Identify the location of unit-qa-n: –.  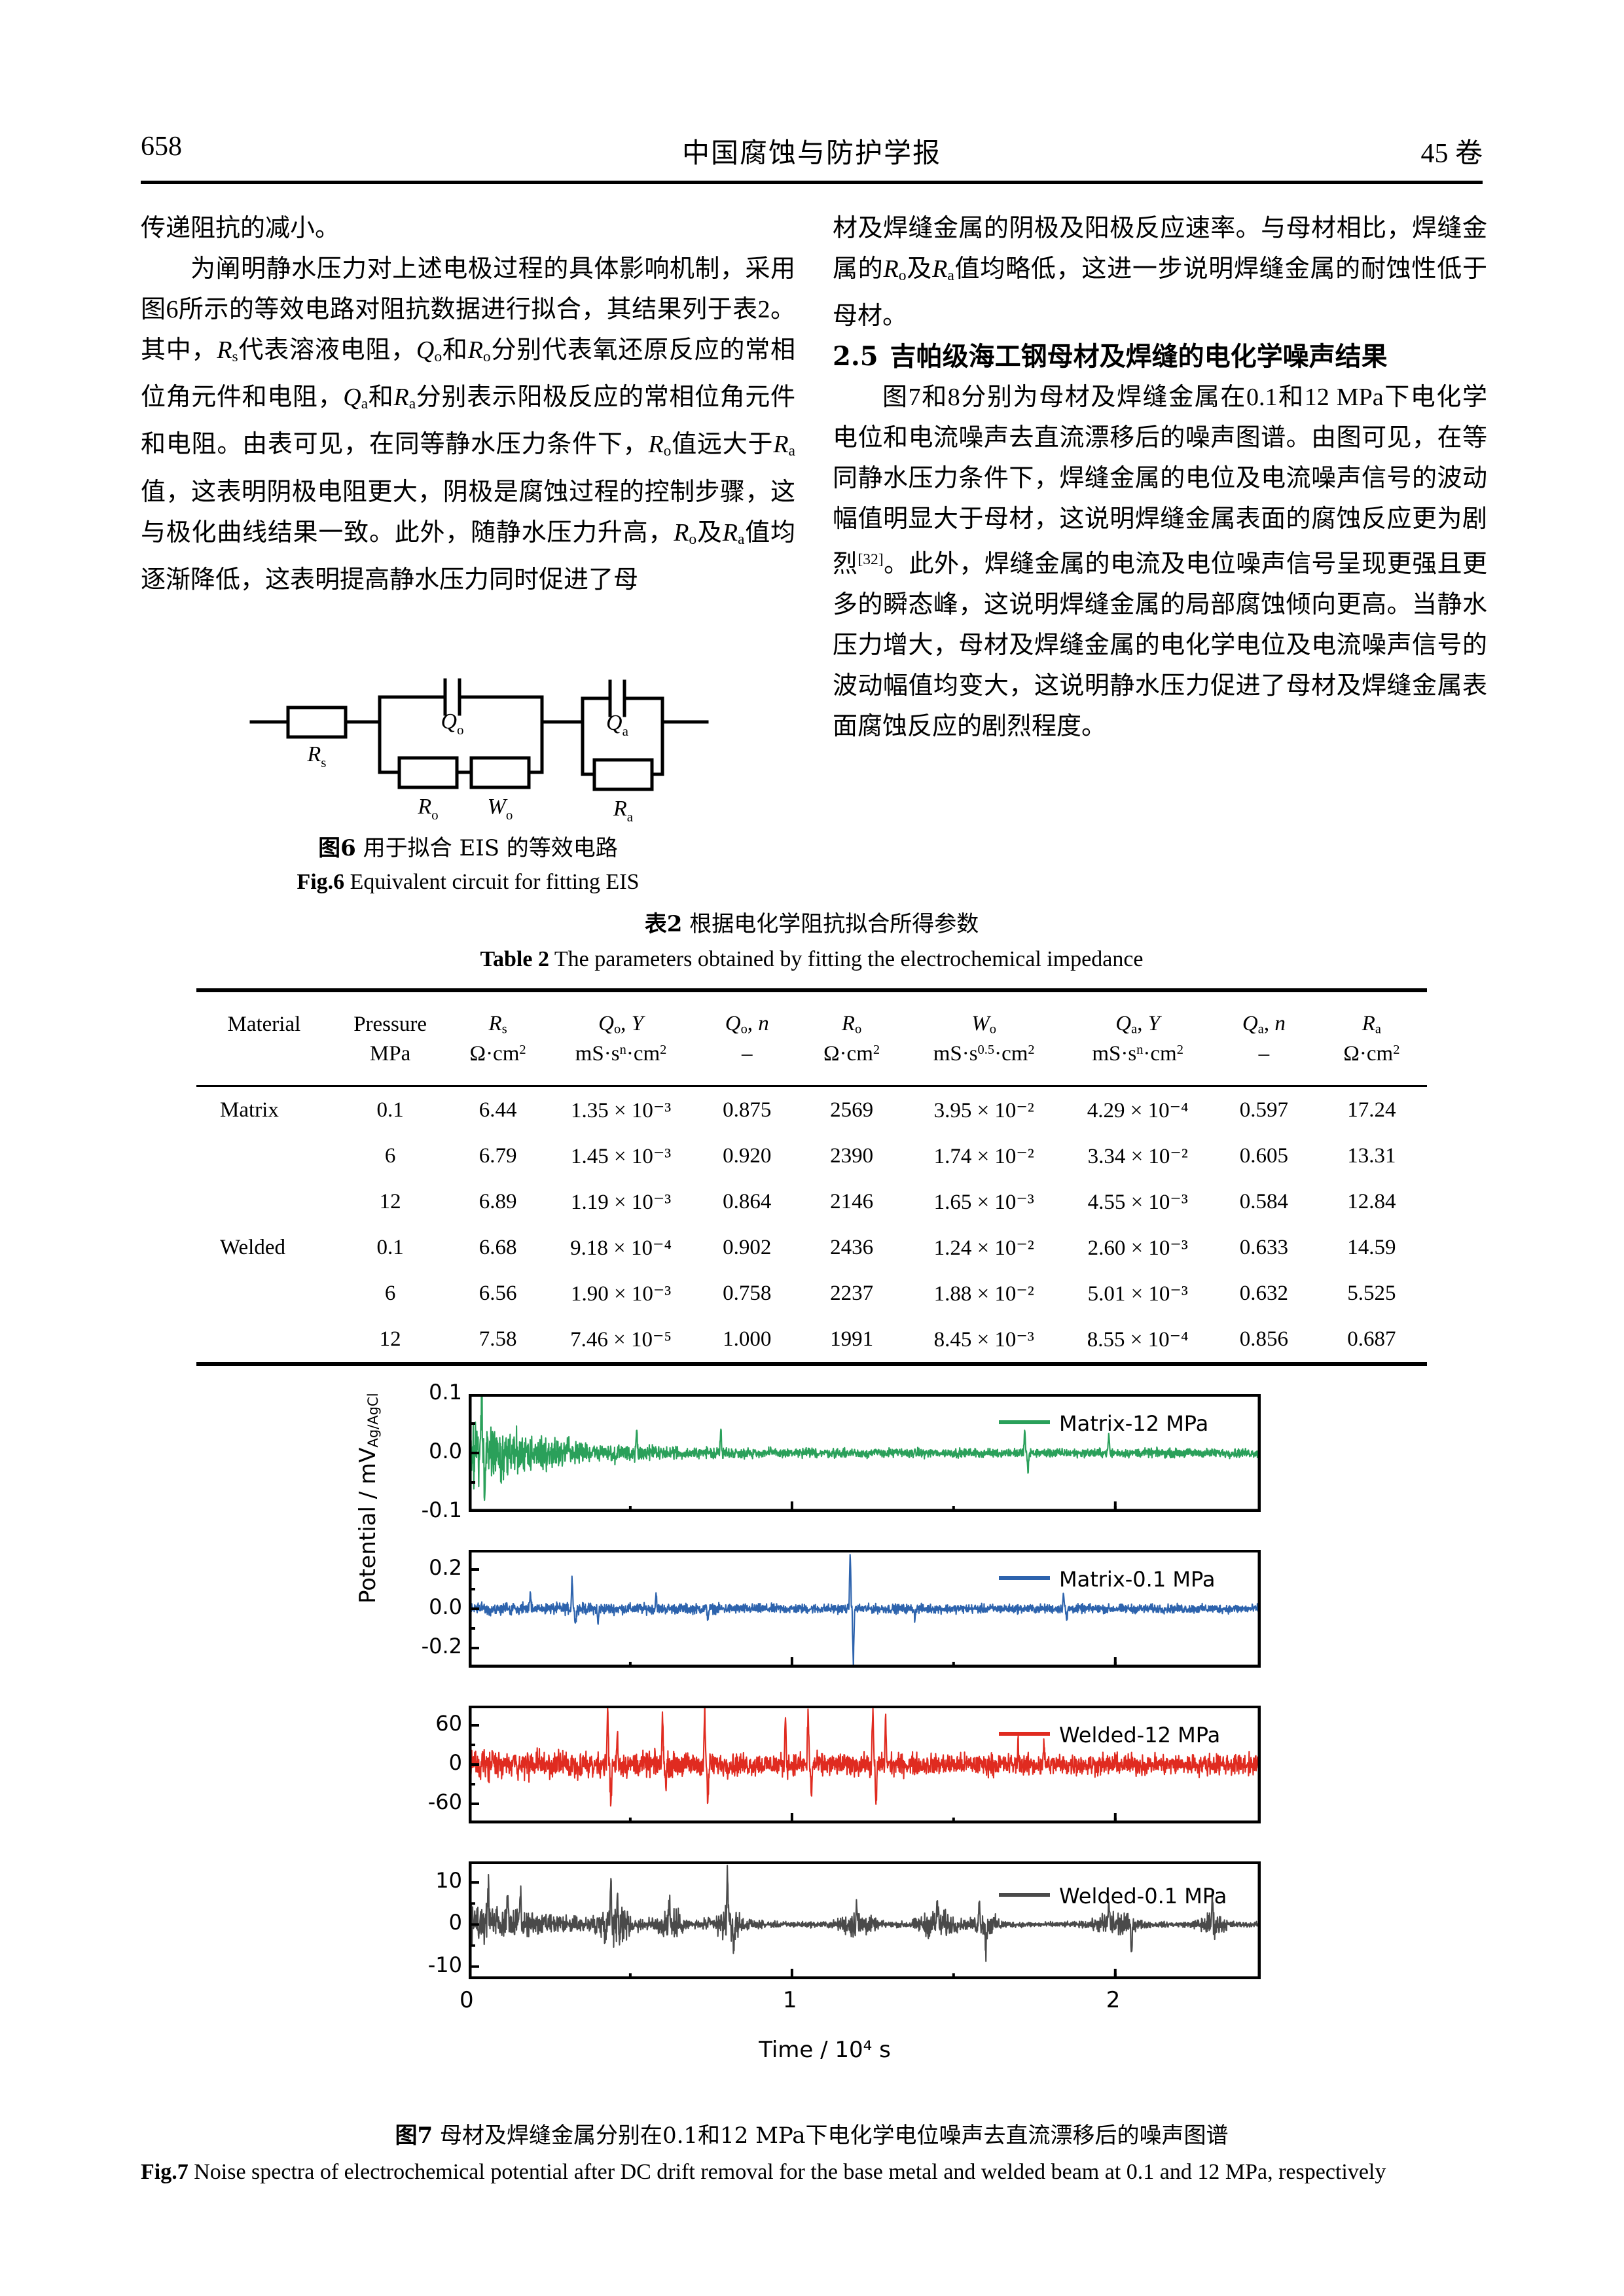
(1264, 1054).